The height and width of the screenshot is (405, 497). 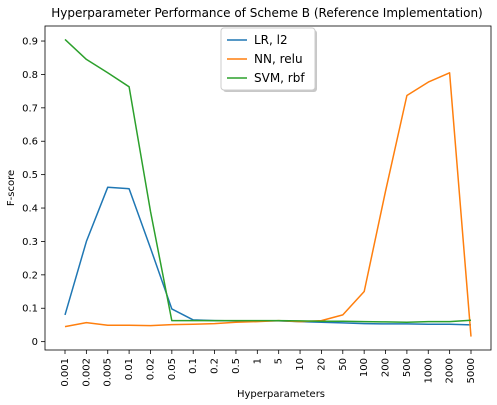 I want to click on x-tick-label: 50, so click(x=343, y=364).